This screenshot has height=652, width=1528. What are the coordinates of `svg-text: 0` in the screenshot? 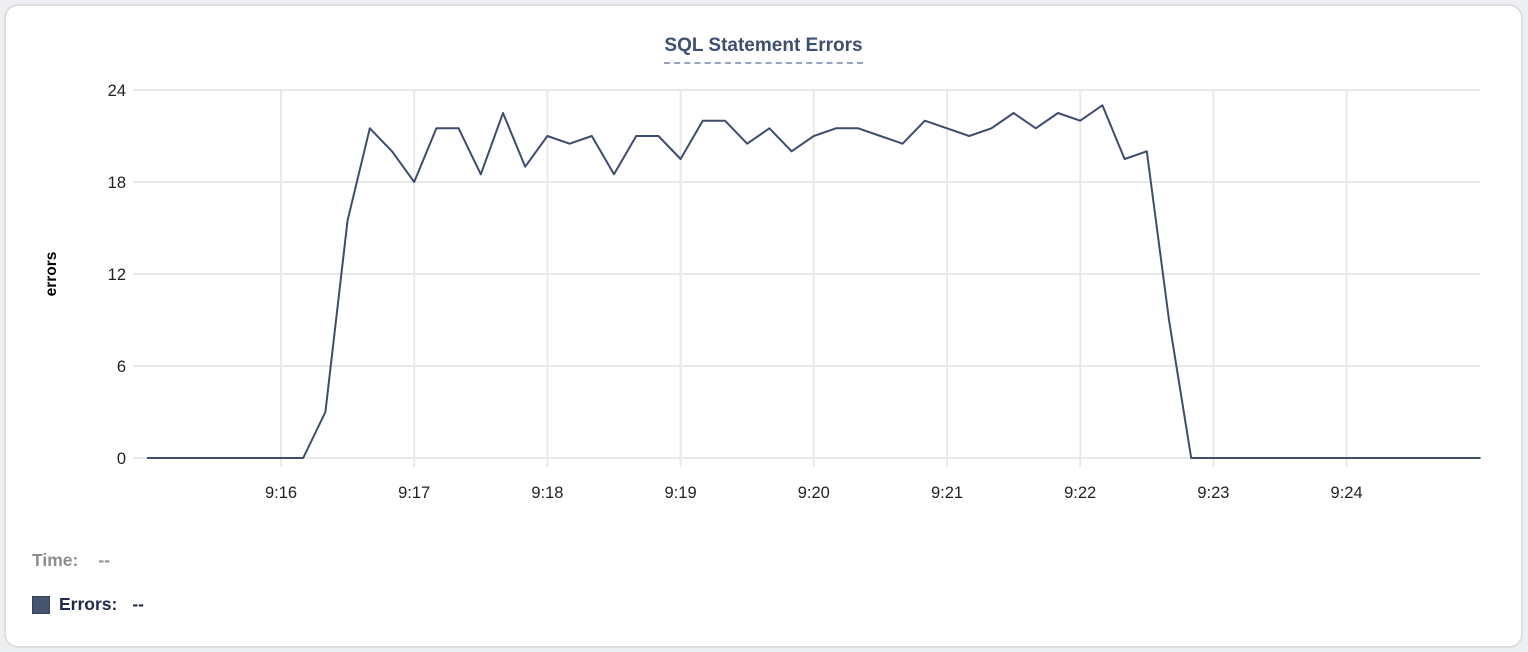 It's located at (121, 459).